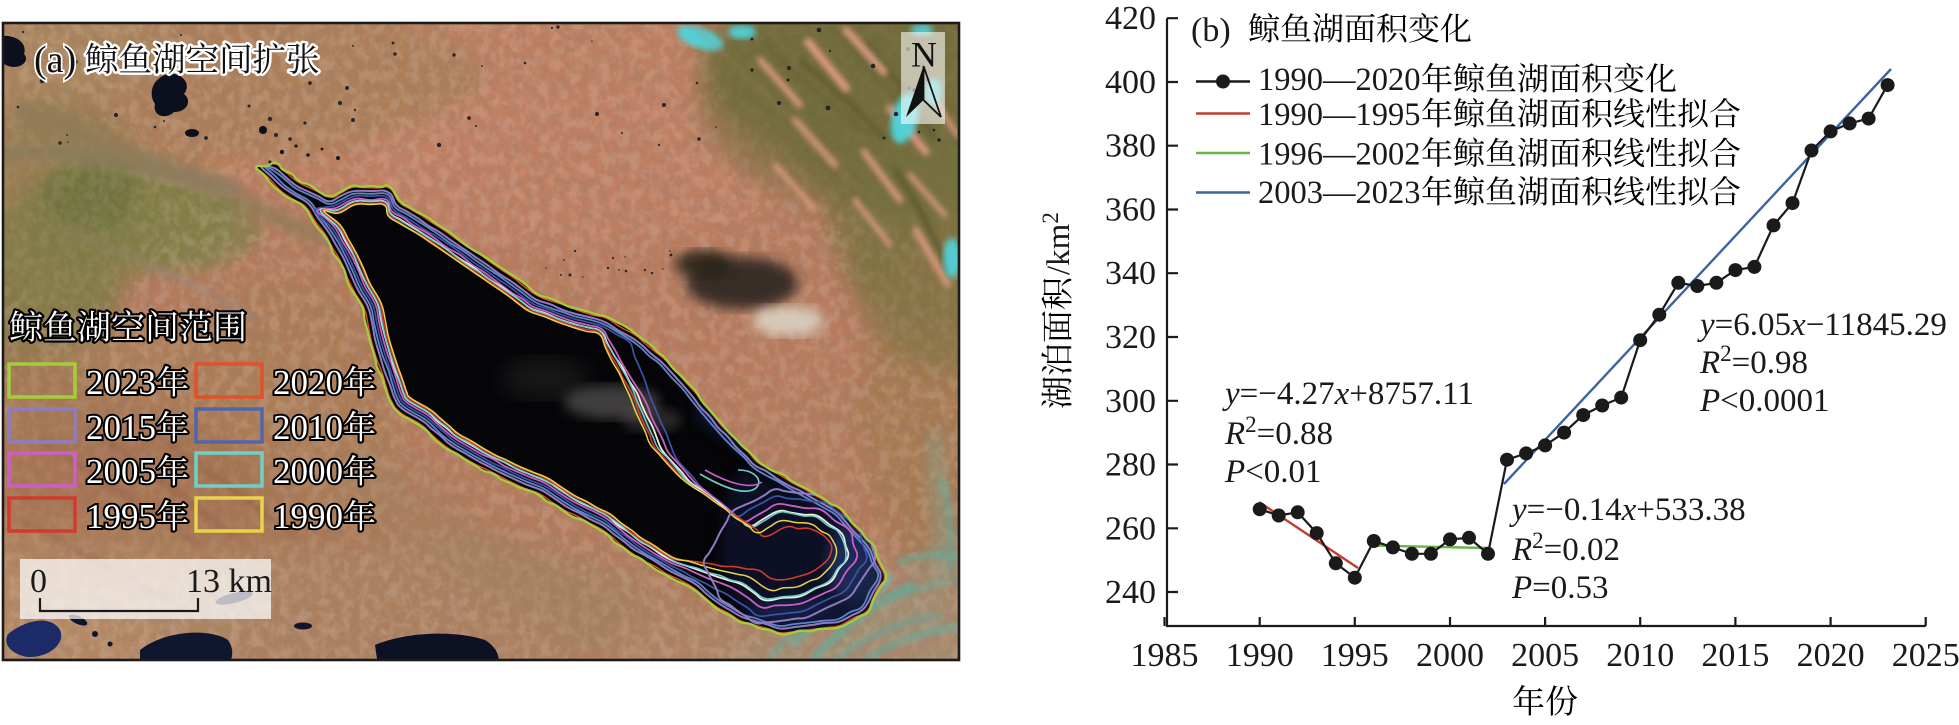 Image resolution: width=1959 pixels, height=725 pixels. Describe the element at coordinates (1278, 432) in the screenshot. I see `svg-text: R2=0.88` at that location.